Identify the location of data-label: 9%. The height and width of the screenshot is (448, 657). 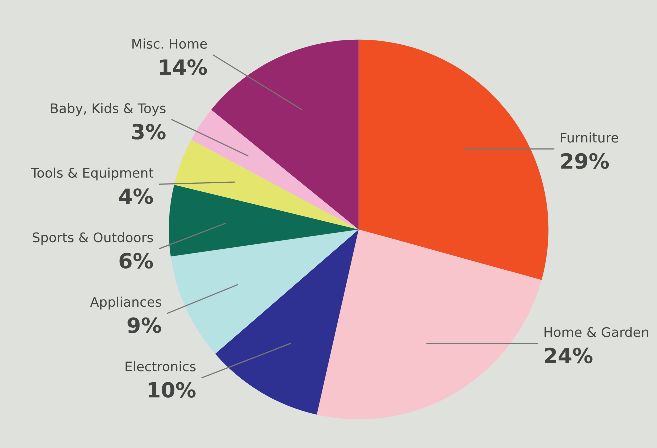
(145, 326).